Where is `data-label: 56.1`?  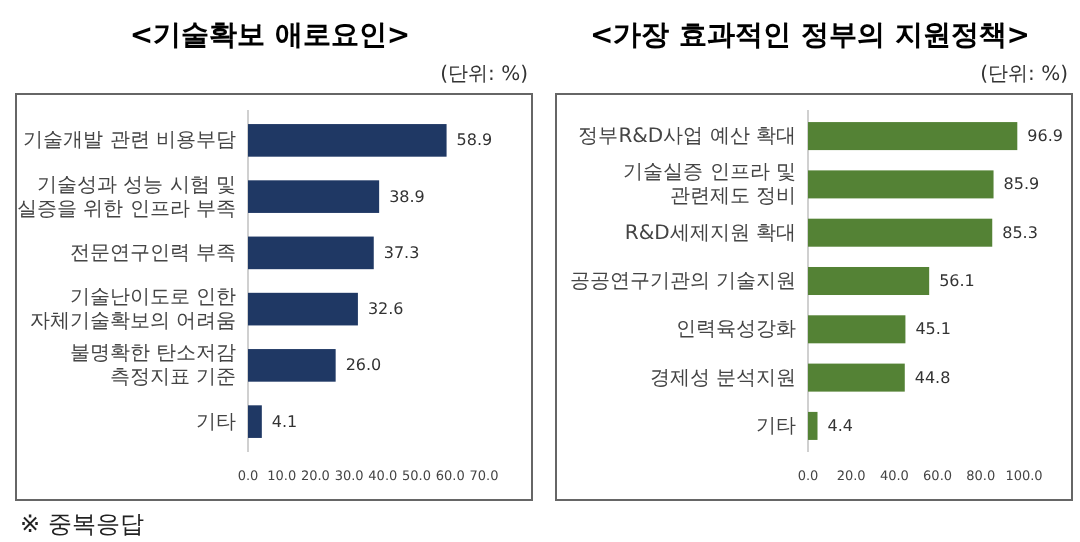
data-label: 56.1 is located at coordinates (957, 281).